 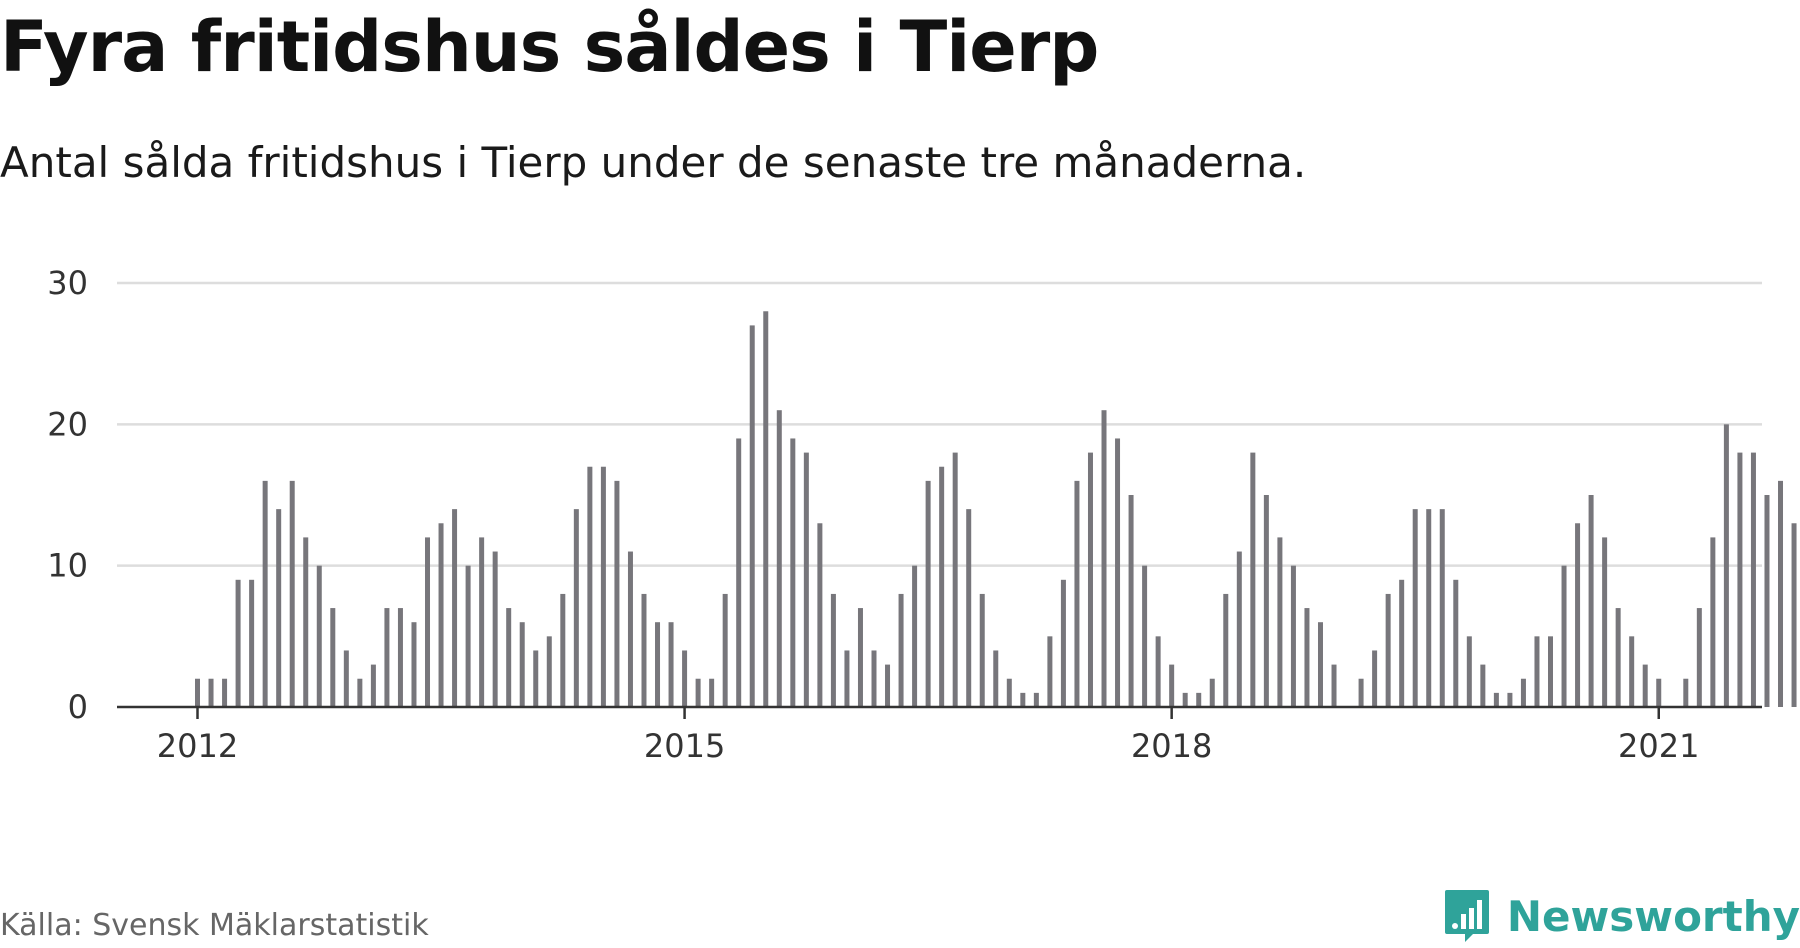 I want to click on brand: Newsworthy, so click(x=1621, y=916).